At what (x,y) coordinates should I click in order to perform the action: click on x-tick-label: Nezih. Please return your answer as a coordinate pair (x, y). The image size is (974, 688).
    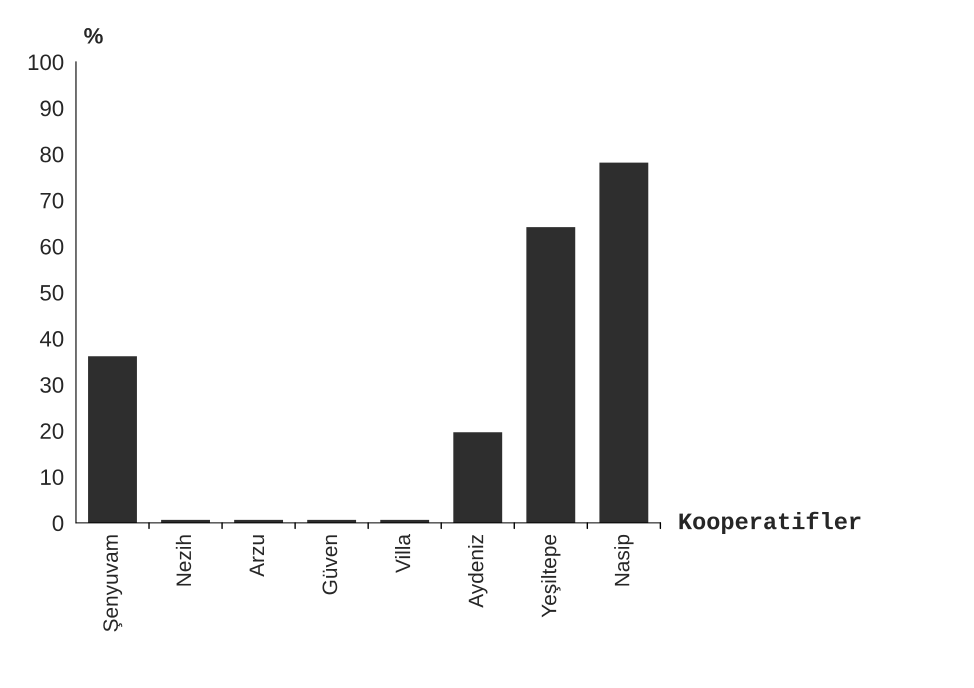
    Looking at the image, I should click on (184, 560).